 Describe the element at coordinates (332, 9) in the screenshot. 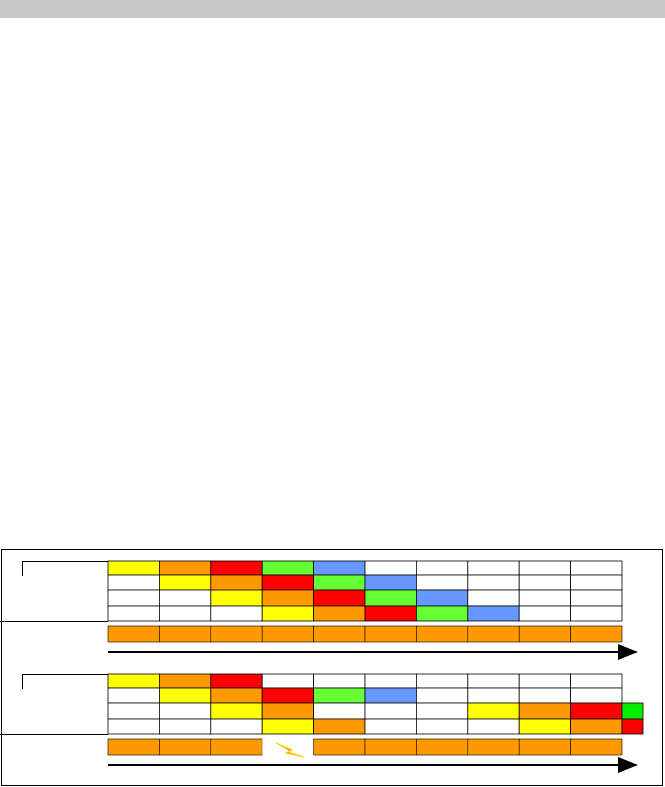

I see `title-bar` at that location.